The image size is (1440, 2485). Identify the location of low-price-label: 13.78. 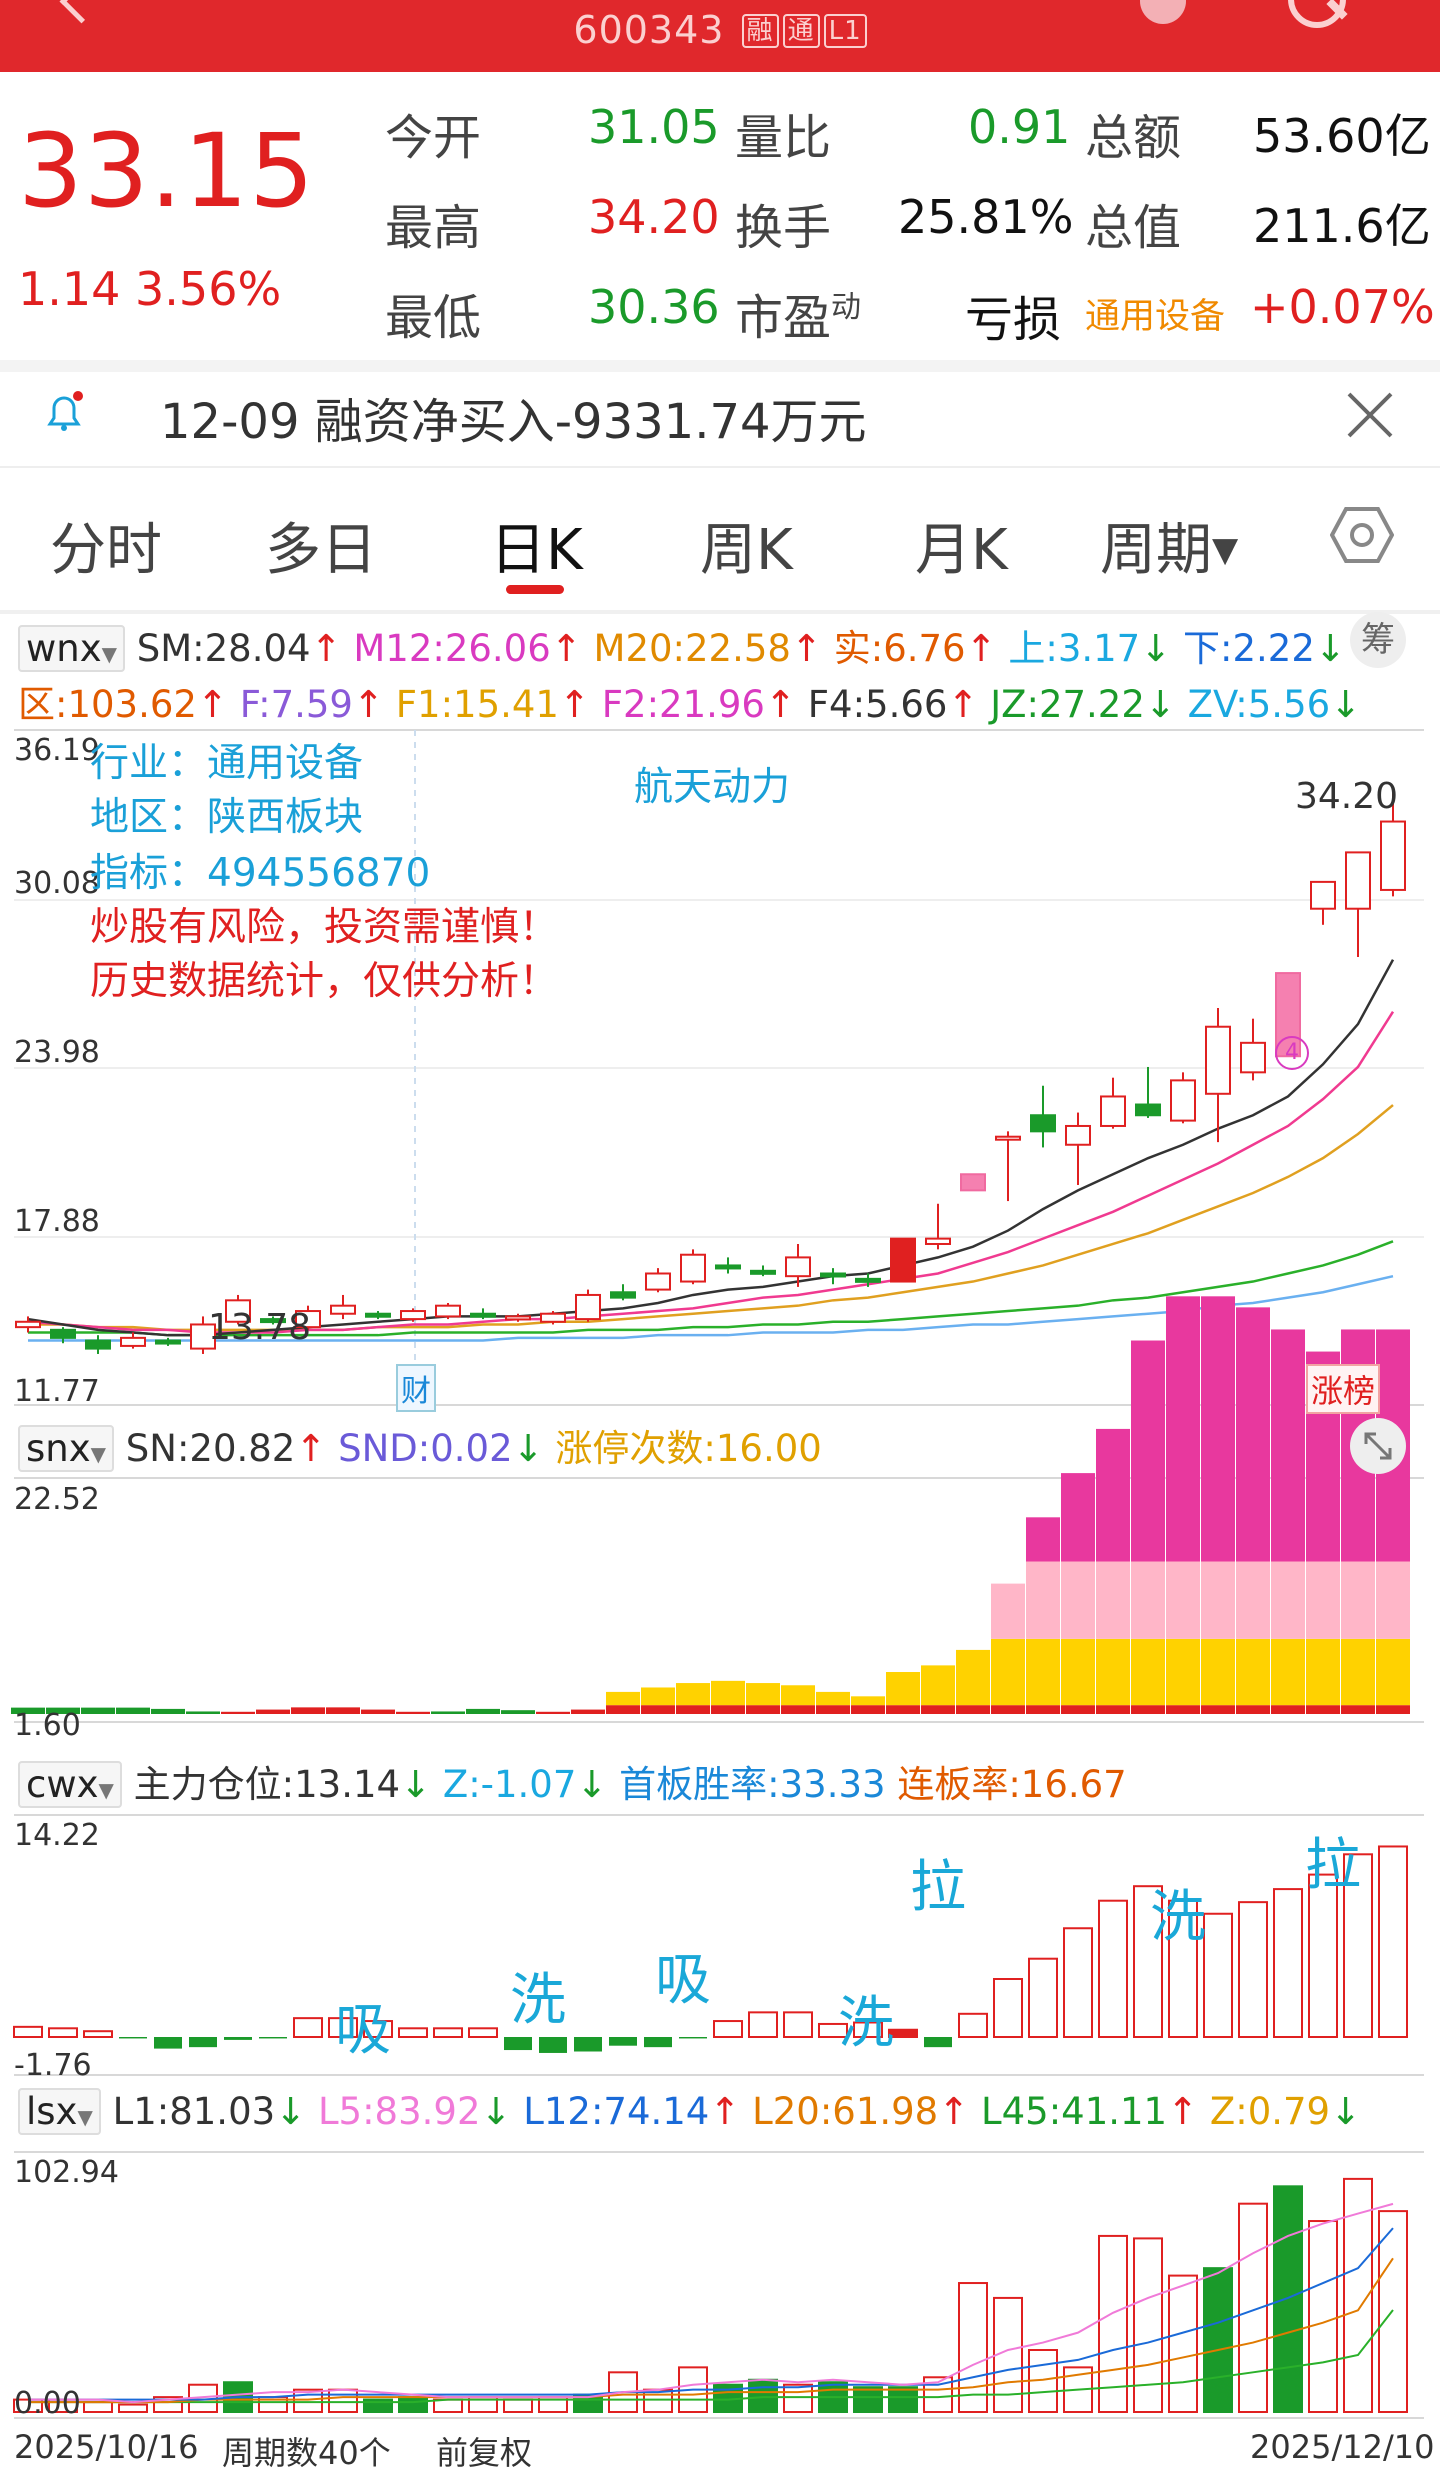
(260, 1327).